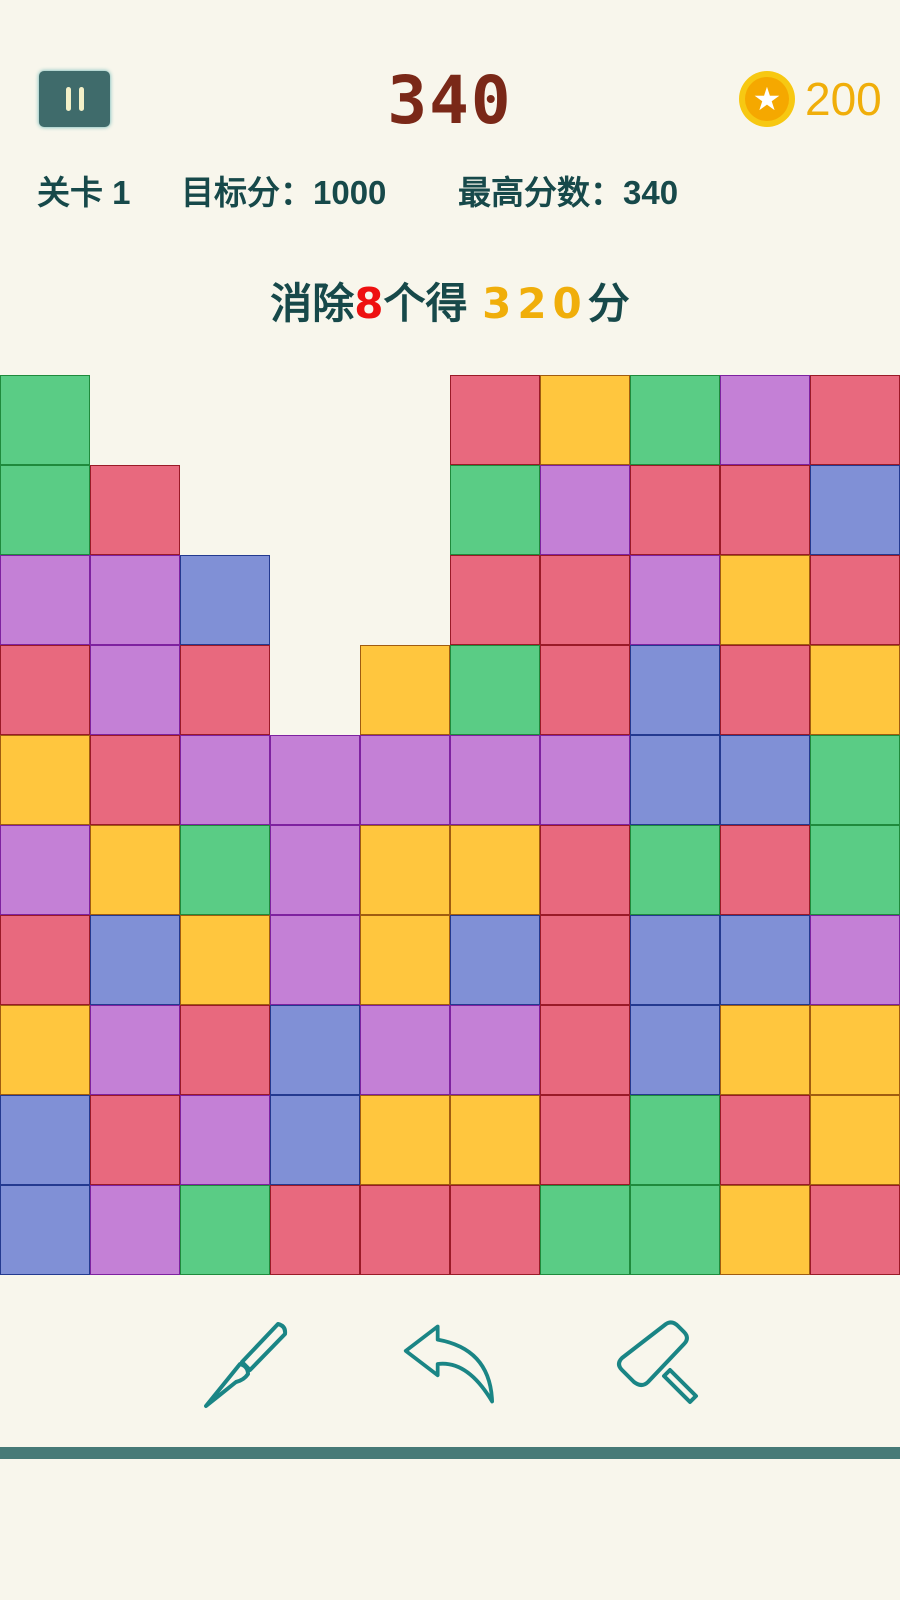  Describe the element at coordinates (74, 99) in the screenshot. I see `pause-button` at that location.